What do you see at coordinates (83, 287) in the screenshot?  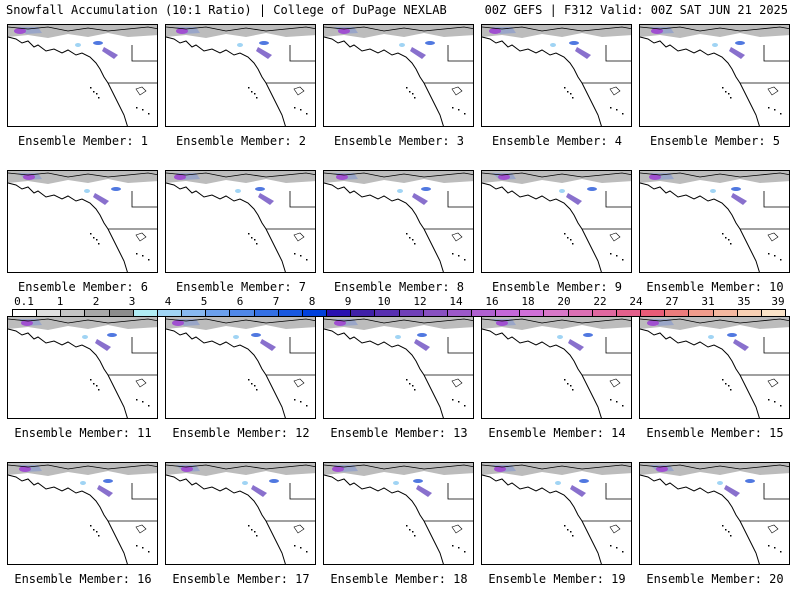 I see `ensemble-member-label: Ensemble Member: 6` at bounding box center [83, 287].